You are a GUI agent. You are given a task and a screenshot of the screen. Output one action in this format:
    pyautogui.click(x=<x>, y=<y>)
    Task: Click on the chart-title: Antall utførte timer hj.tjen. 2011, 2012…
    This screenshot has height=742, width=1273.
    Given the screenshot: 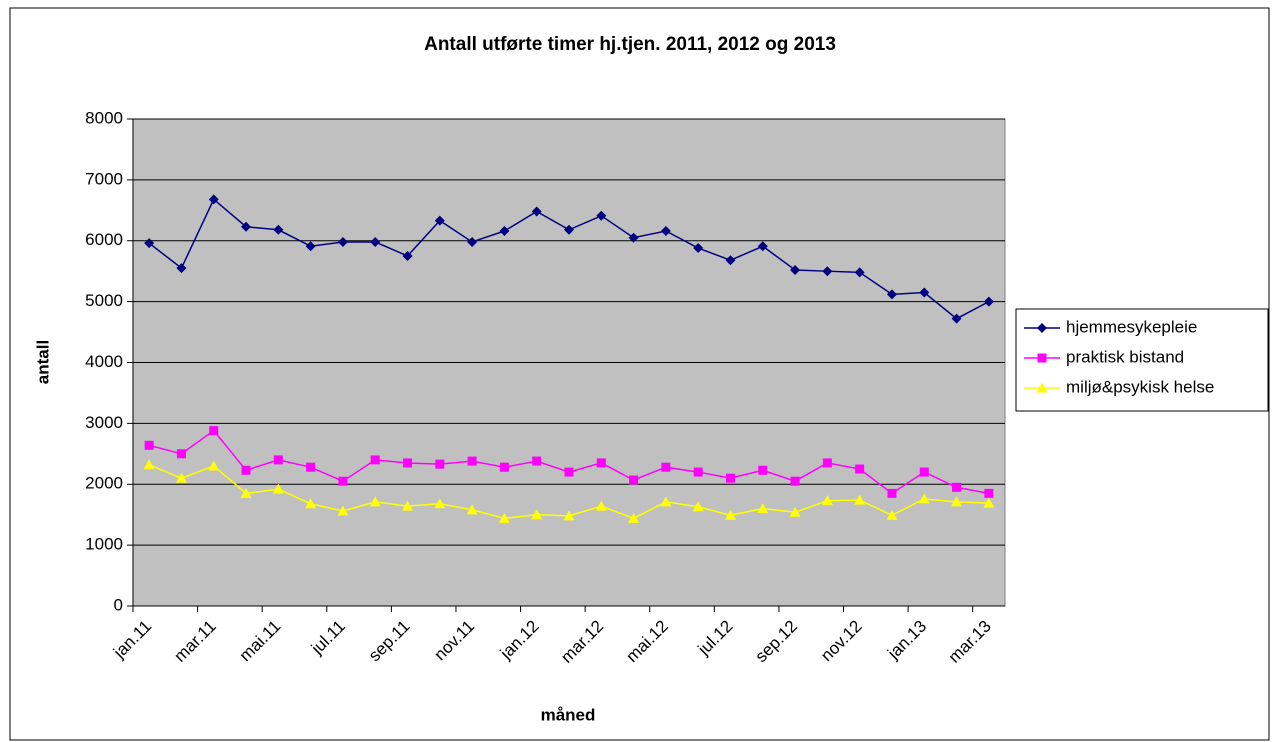 What is the action you would take?
    pyautogui.click(x=630, y=44)
    